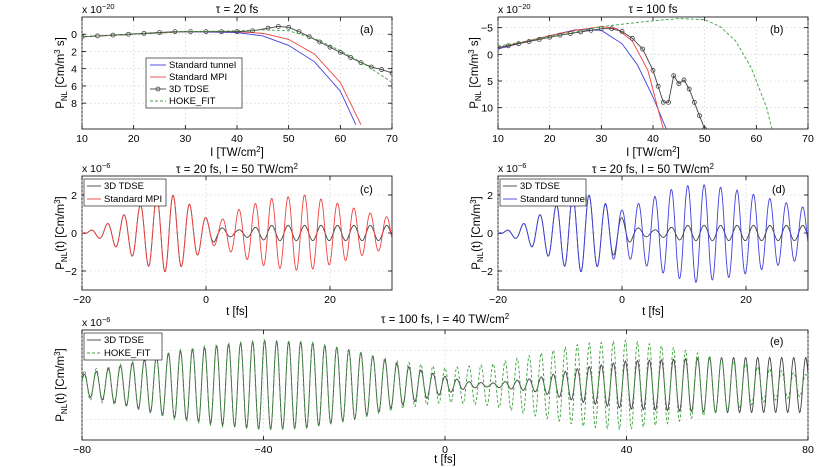  I want to click on legend-d-tunnel: Standard tunnel, so click(553, 199).